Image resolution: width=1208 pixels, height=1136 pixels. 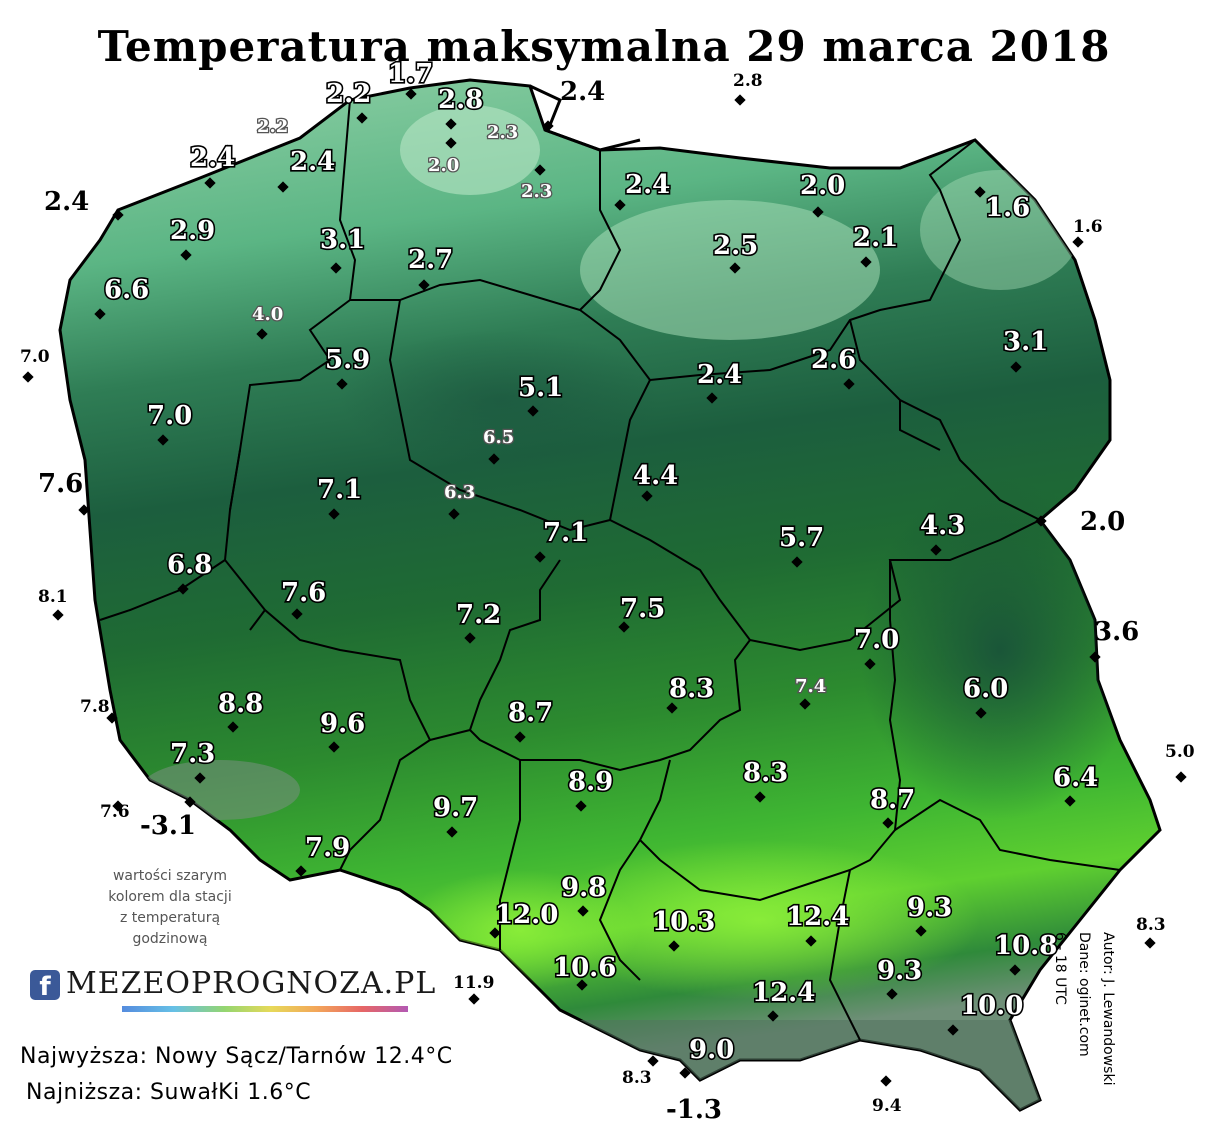 What do you see at coordinates (590, 782) in the screenshot?
I see `station-value: 8.9` at bounding box center [590, 782].